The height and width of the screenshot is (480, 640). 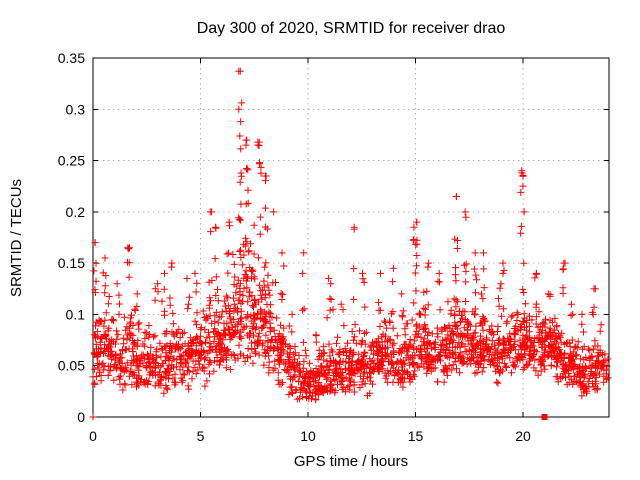 What do you see at coordinates (308, 436) in the screenshot?
I see `x-tick-label: 10` at bounding box center [308, 436].